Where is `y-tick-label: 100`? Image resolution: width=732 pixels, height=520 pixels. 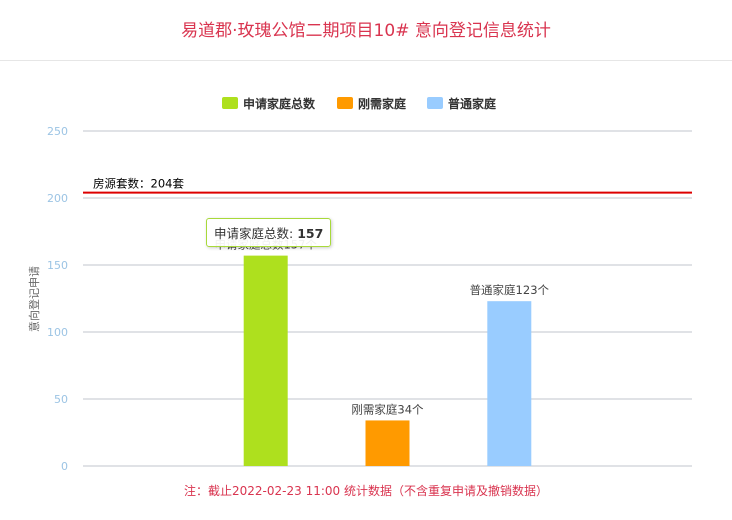 y-tick-label: 100 is located at coordinates (57, 332).